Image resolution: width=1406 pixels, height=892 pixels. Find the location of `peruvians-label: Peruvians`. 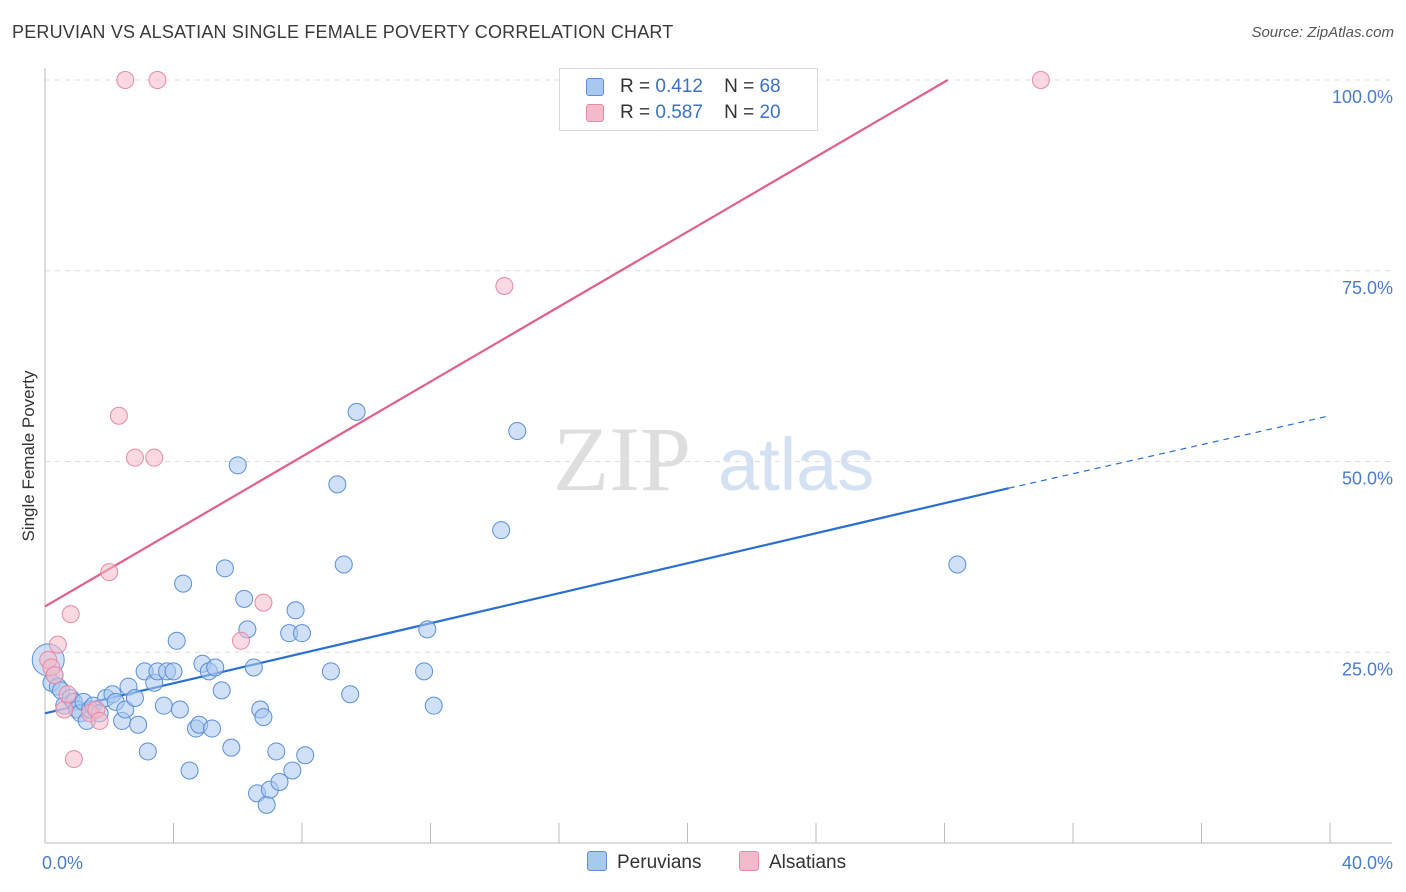

peruvians-label: Peruvians is located at coordinates (659, 862).